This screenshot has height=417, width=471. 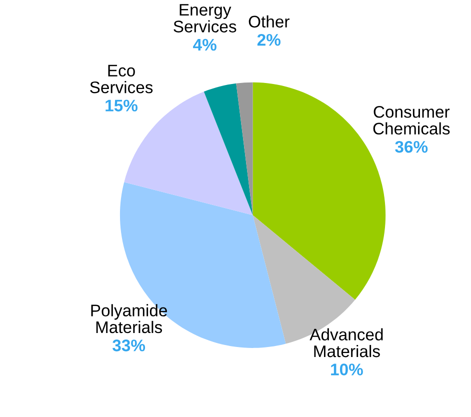 What do you see at coordinates (129, 319) in the screenshot?
I see `slice-label: Polyamide Materials` at bounding box center [129, 319].